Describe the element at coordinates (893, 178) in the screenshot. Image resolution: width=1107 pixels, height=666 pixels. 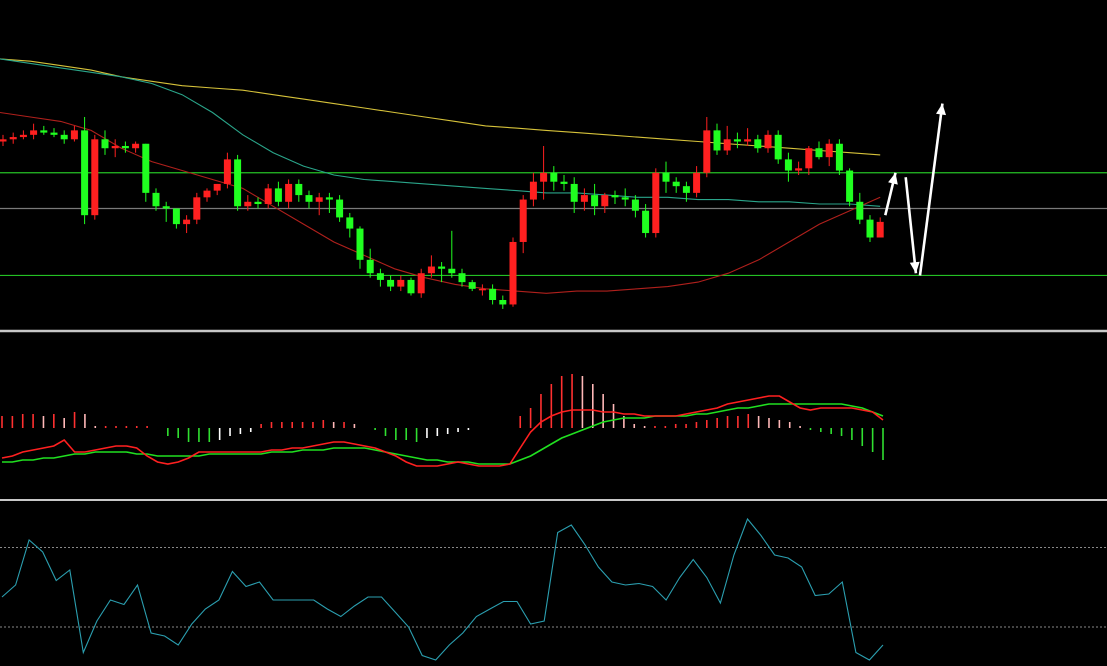
I see `short-up-arrow-head` at that location.